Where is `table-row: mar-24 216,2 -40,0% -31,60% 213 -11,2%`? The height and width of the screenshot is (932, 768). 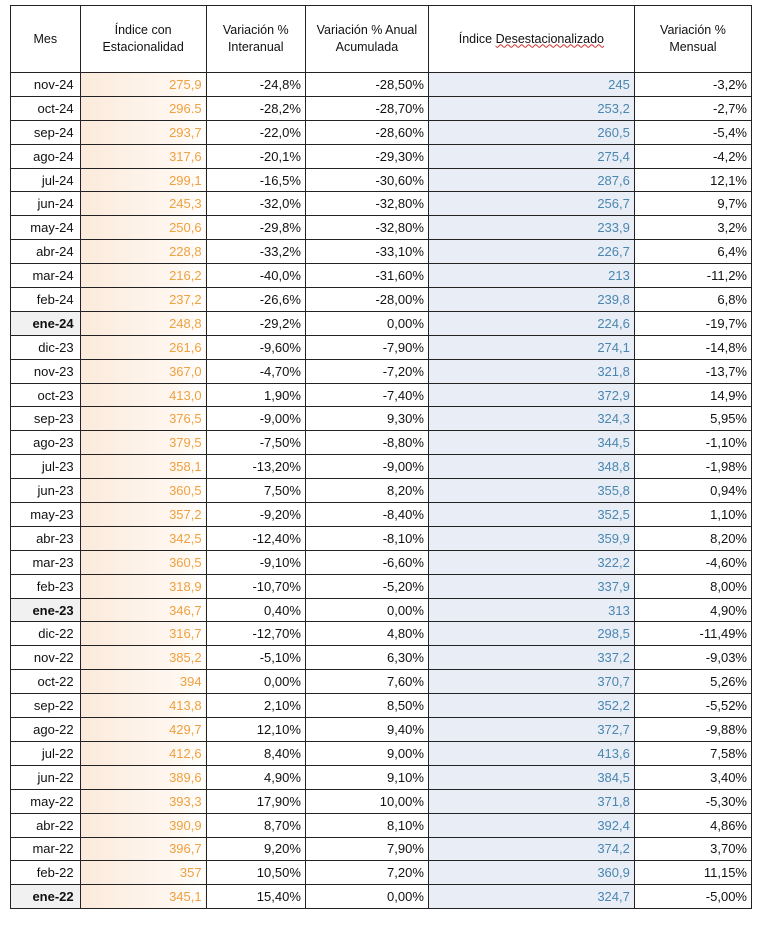 table-row: mar-24 216,2 -40,0% -31,60% 213 -11,2% is located at coordinates (381, 276).